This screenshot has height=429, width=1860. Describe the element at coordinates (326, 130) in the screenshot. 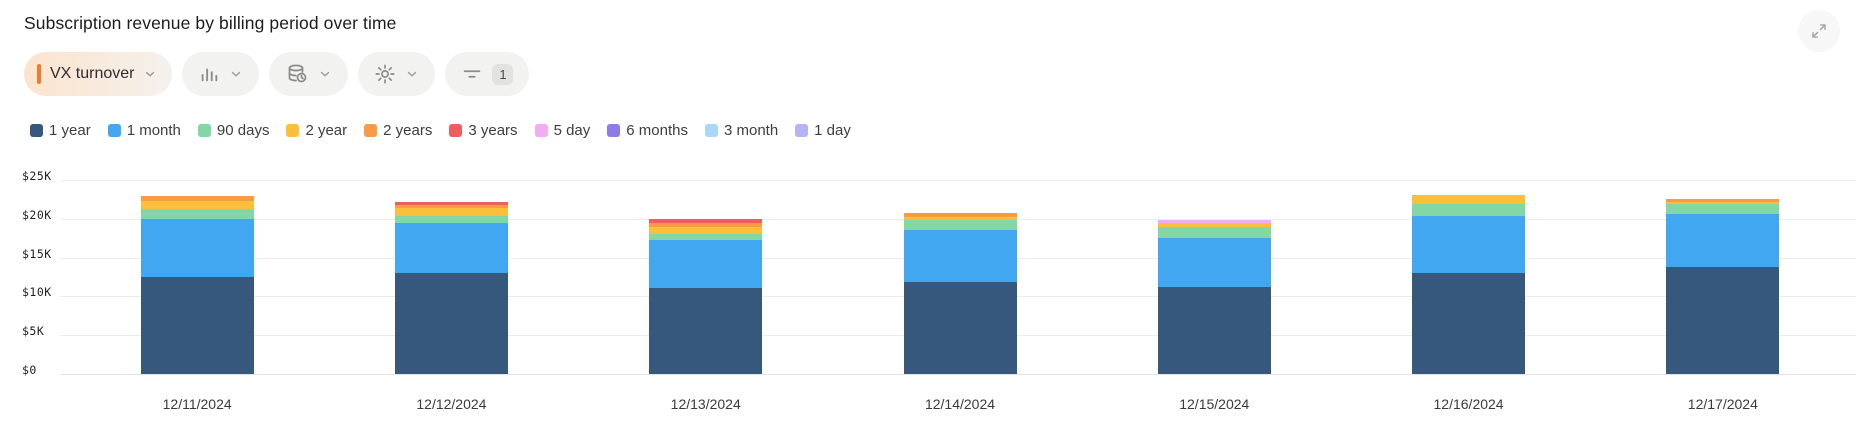

I see `legend-label: 2 year` at that location.